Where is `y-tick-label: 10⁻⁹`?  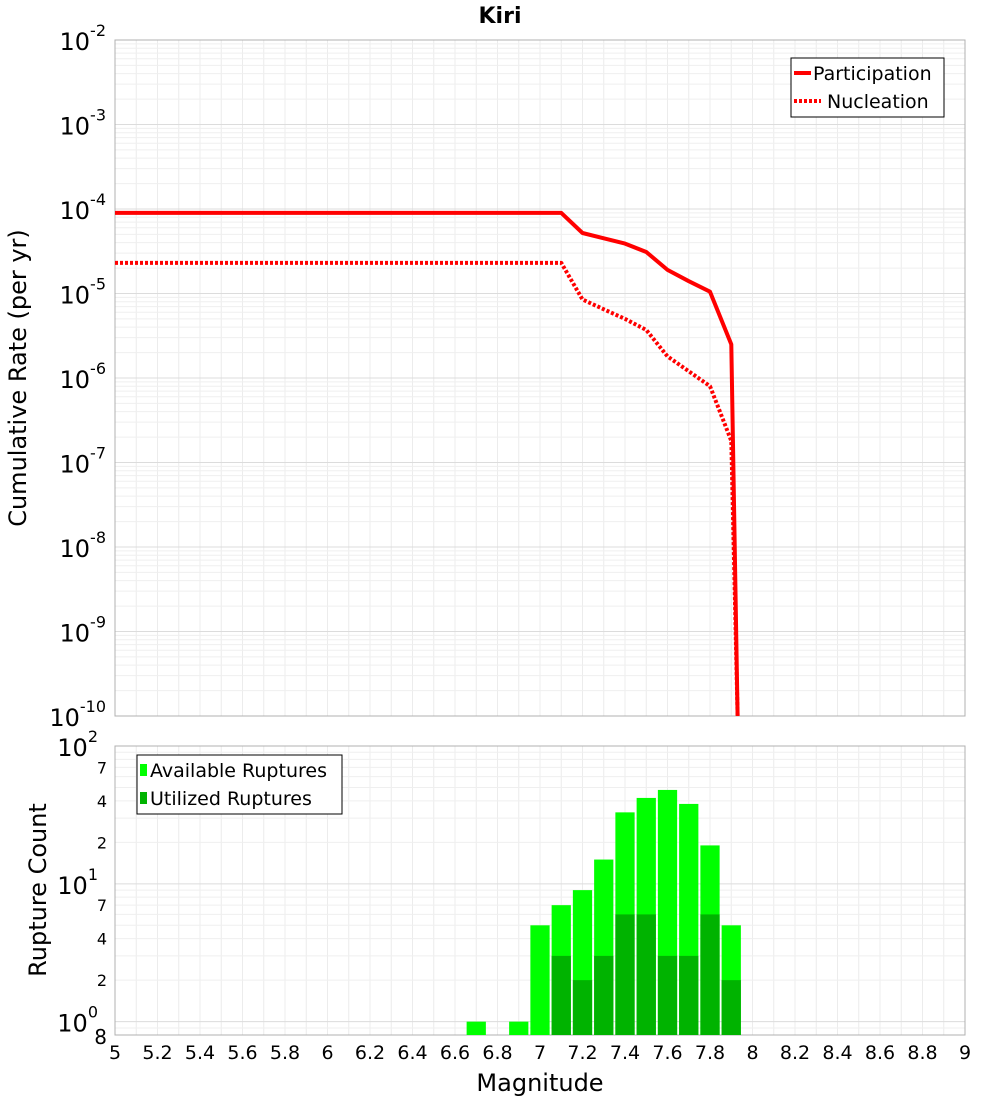
y-tick-label: 10⁻⁹ is located at coordinates (83, 630).